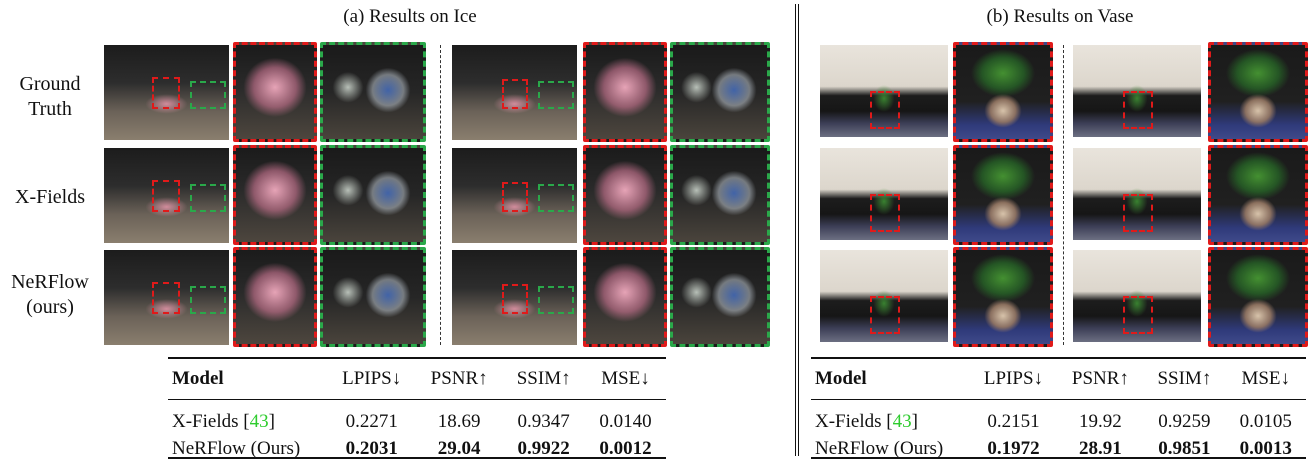  Describe the element at coordinates (275, 297) in the screenshot. I see `ice-nerflow-view1-red-crop` at that location.